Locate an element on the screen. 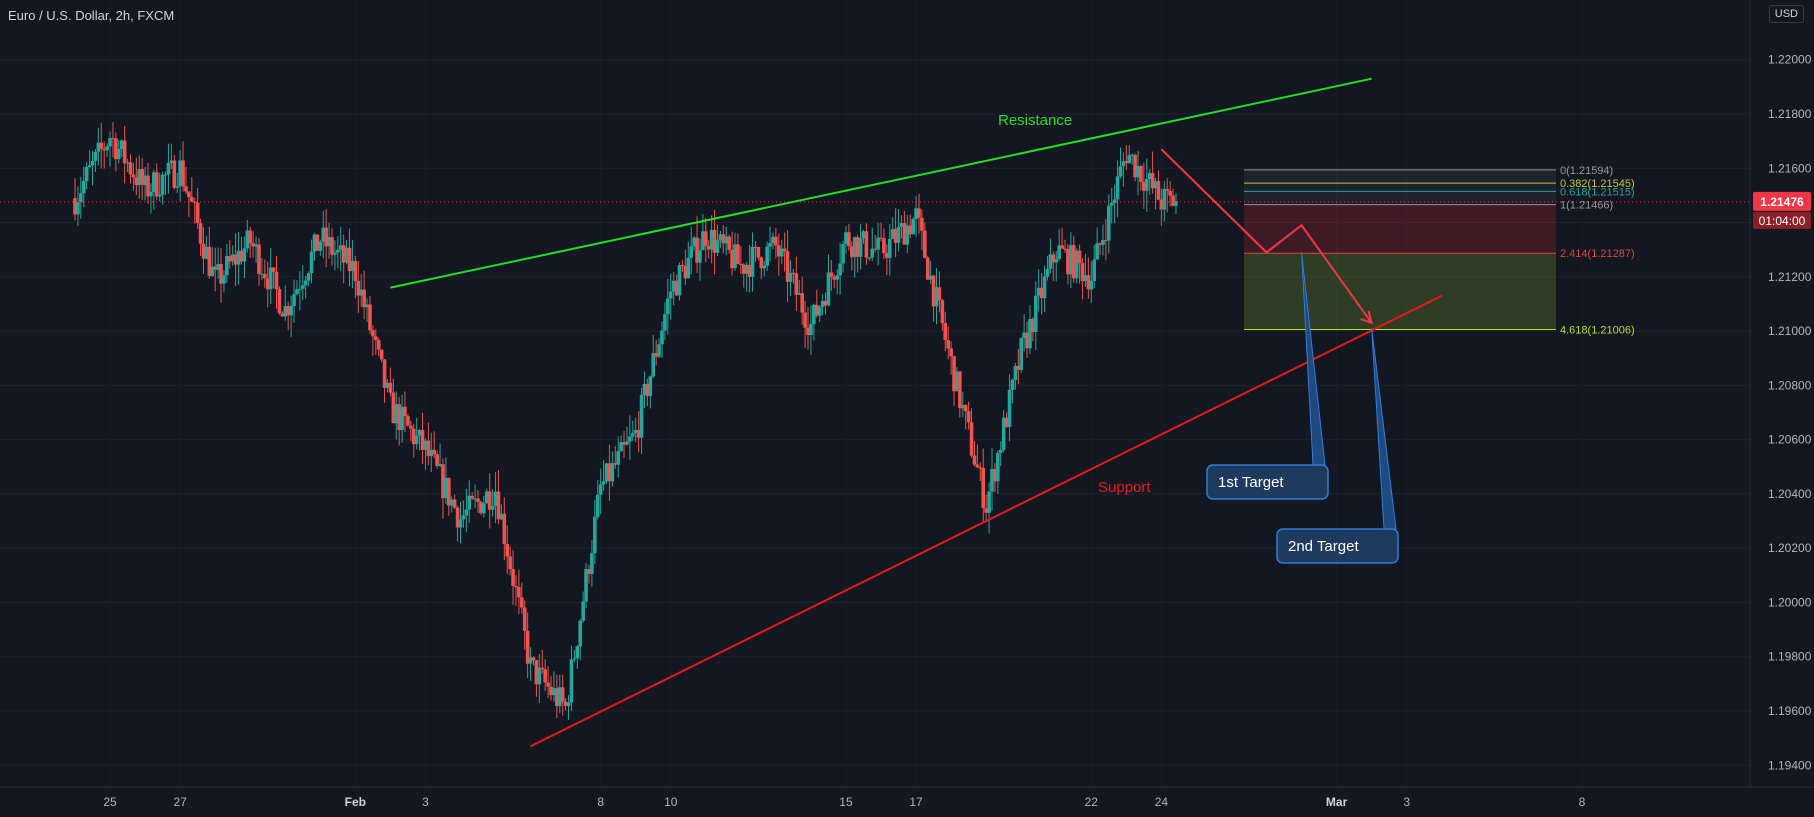 The height and width of the screenshot is (817, 1814). currency-badge: USD is located at coordinates (1786, 14).